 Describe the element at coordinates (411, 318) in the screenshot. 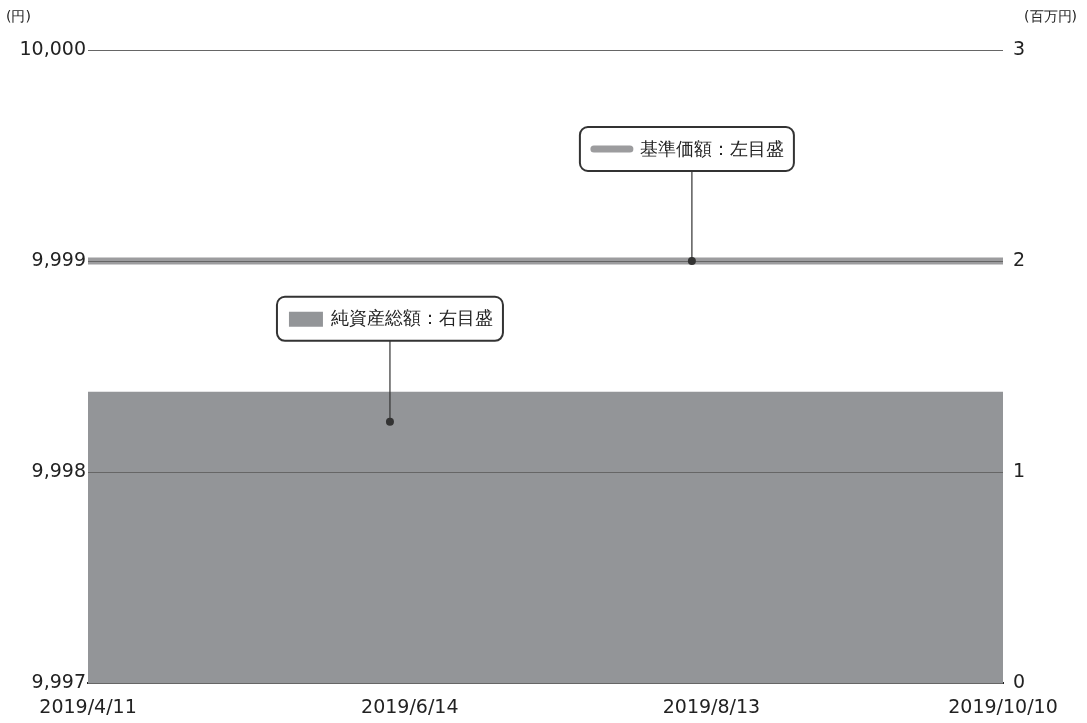

I see `legend-label: 純資産総額：右目盛` at that location.